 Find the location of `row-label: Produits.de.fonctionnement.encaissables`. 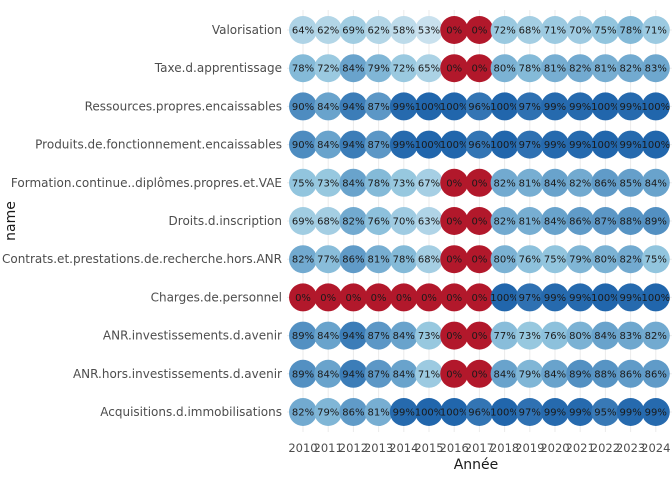

row-label: Produits.de.fonctionnement.encaissables is located at coordinates (158, 145).